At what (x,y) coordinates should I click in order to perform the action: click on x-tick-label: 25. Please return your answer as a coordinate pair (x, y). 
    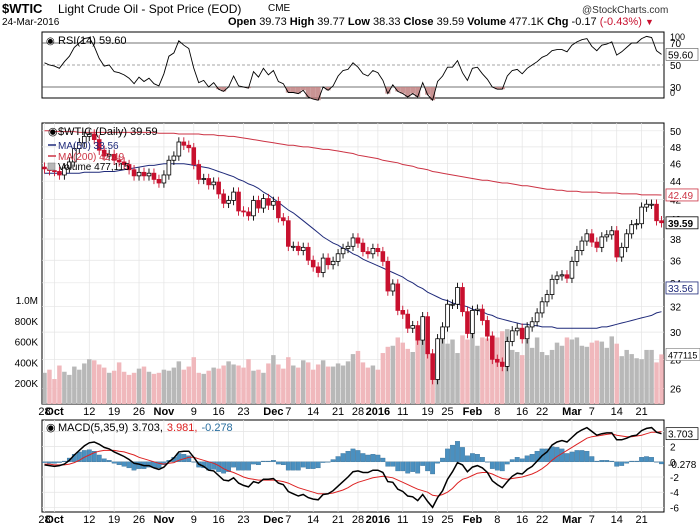
    Looking at the image, I should click on (447, 520).